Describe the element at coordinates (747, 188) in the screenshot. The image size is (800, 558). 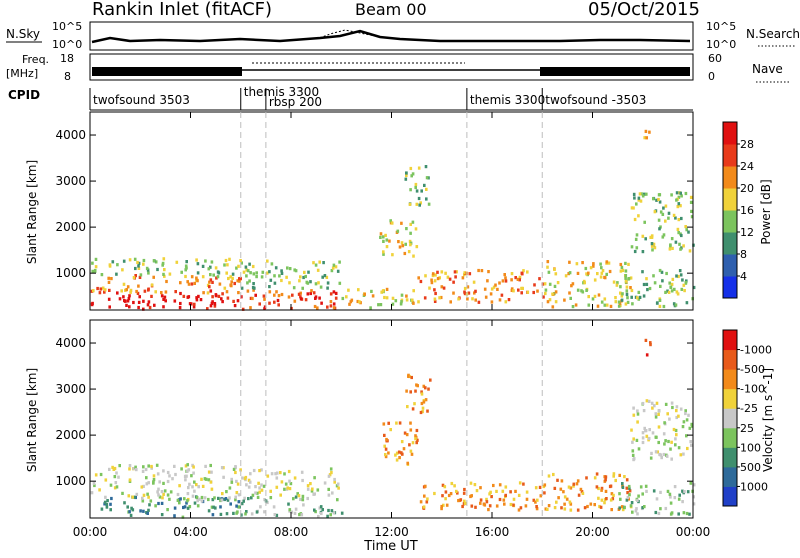
I see `colorbar-tick-label: 20` at that location.